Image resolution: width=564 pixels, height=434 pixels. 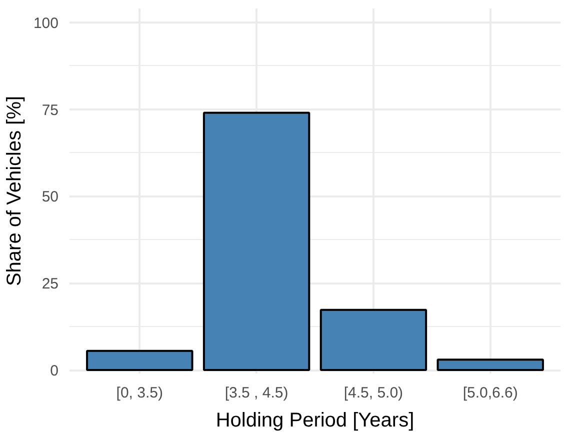 What do you see at coordinates (46, 23) in the screenshot?
I see `y-tick-label: 100` at bounding box center [46, 23].